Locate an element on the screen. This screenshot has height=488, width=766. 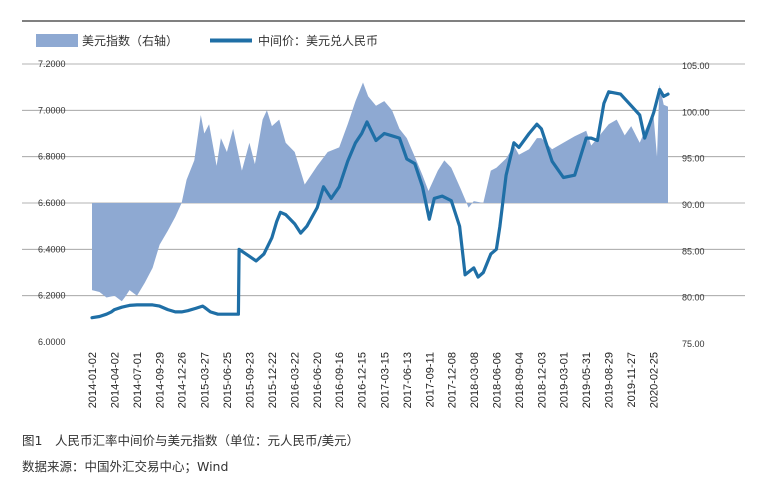
left-tick-label: 6.0000 is located at coordinates (52, 342).